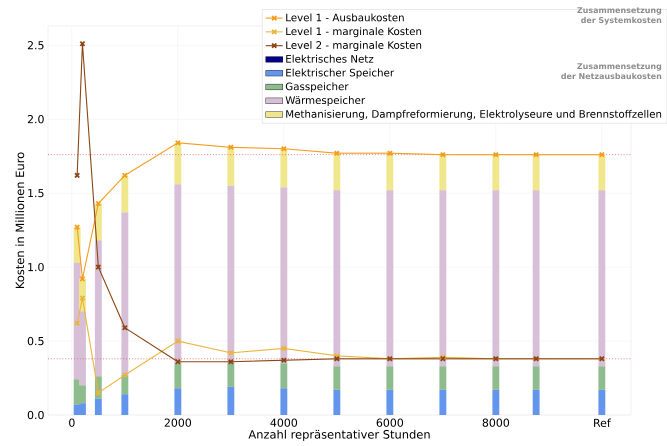 Image resolution: width=667 pixels, height=446 pixels. I want to click on legend-label: Gasspeicher, so click(317, 87).